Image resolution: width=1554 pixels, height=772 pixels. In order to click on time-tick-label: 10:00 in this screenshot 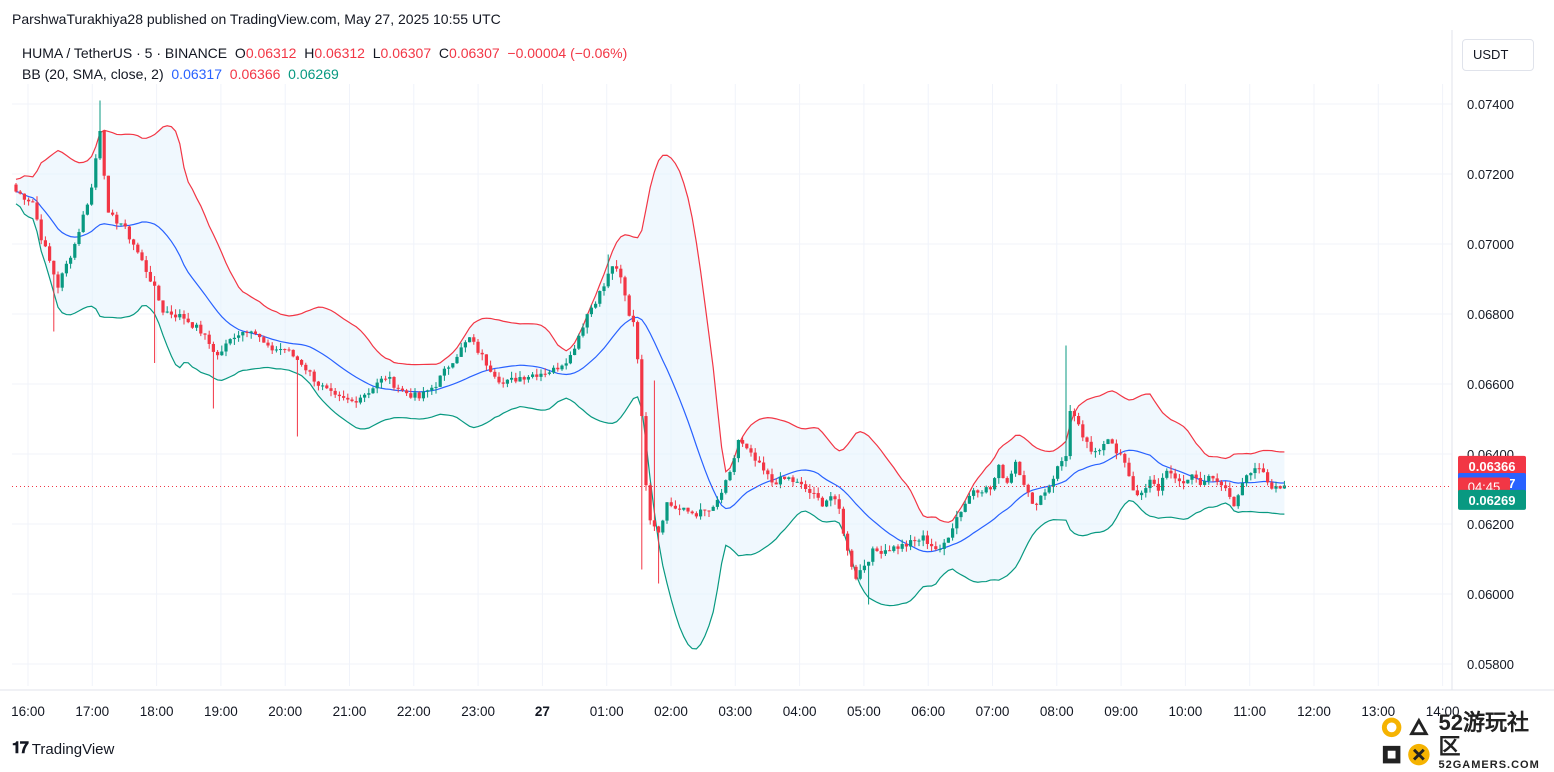, I will do `click(1186, 711)`.